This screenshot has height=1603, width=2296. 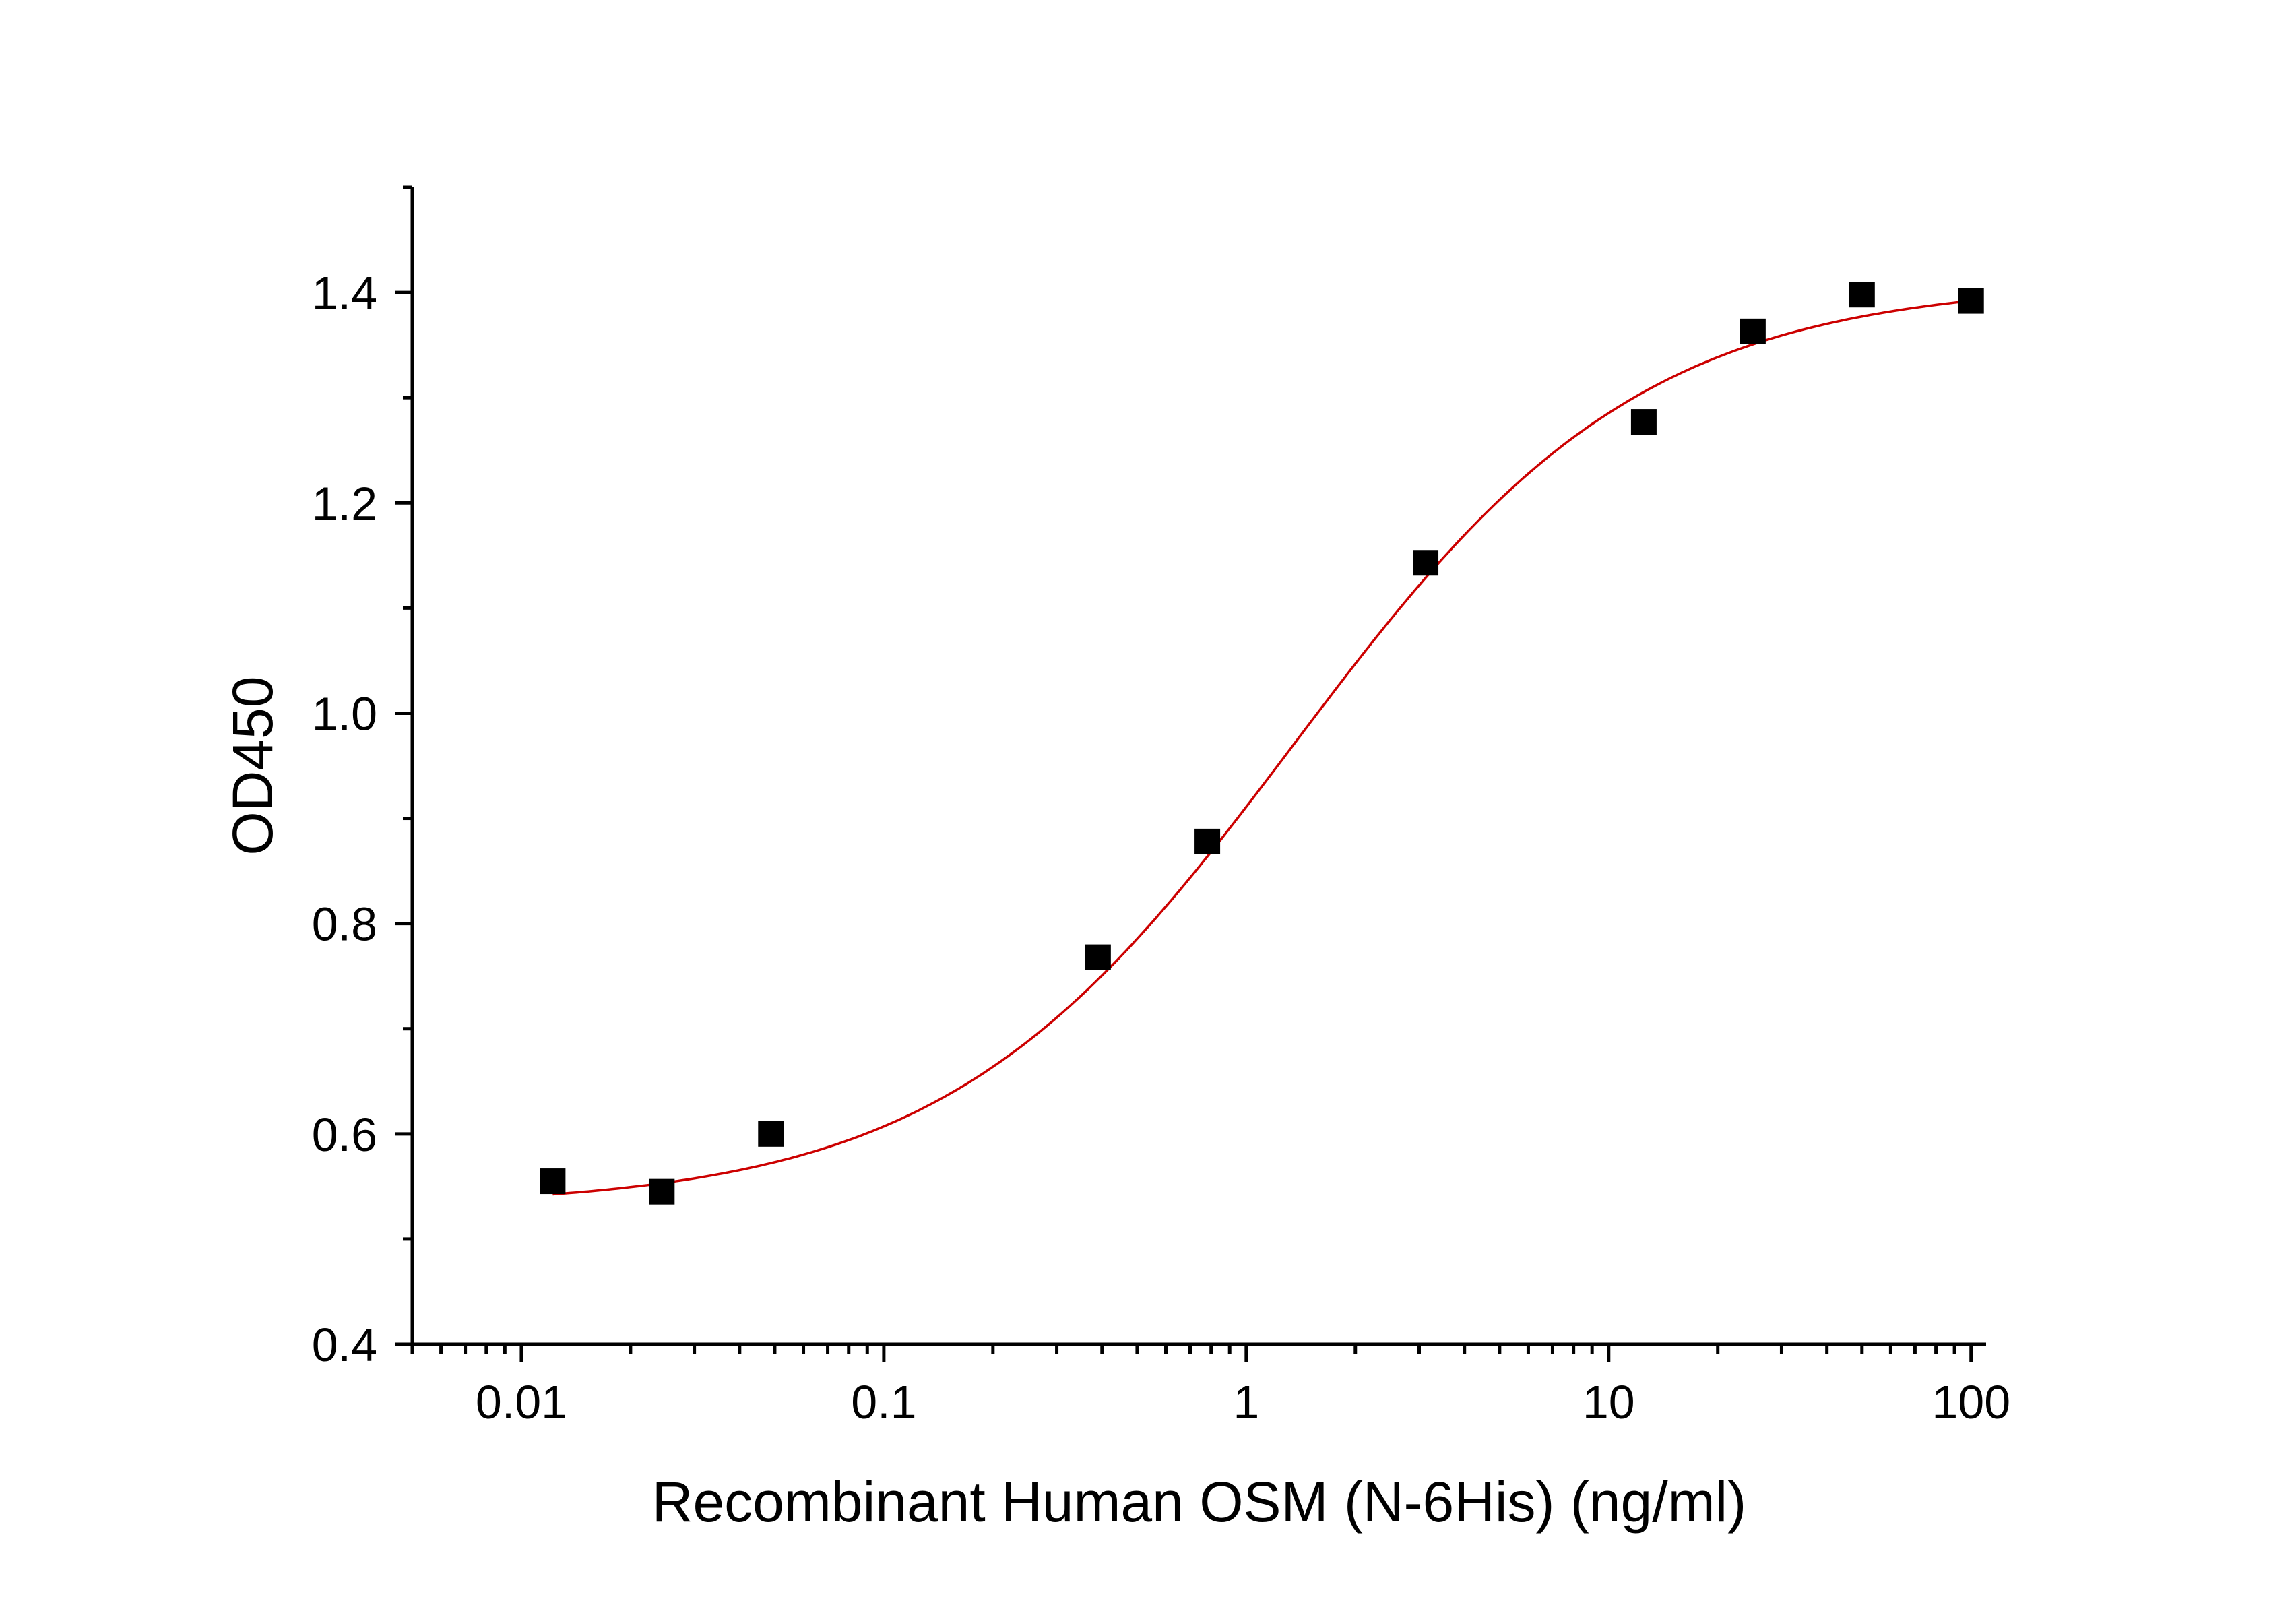 What do you see at coordinates (344, 924) in the screenshot?
I see `y-tick-label: 0.8` at bounding box center [344, 924].